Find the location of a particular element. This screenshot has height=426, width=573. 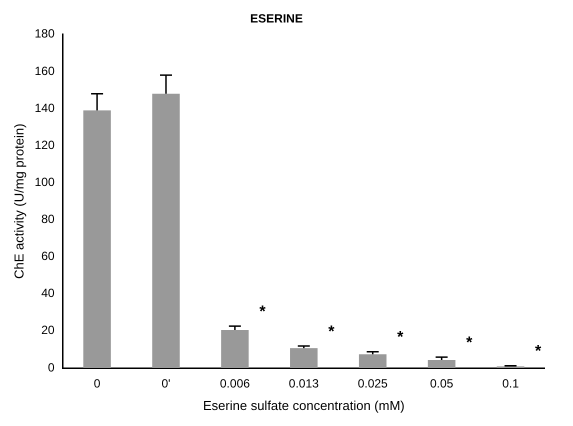

x-tick-label: 0' is located at coordinates (166, 383).